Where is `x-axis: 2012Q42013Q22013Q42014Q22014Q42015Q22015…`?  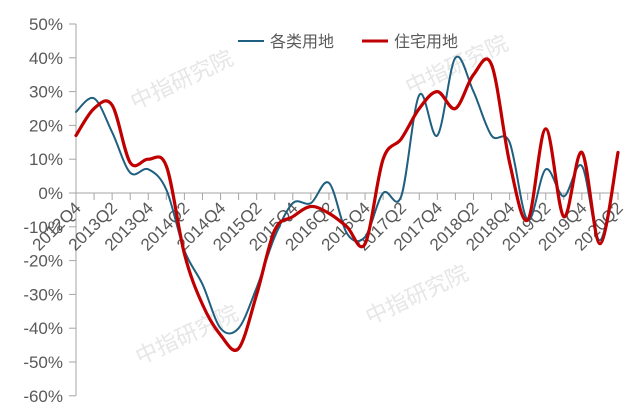
x-axis: 2012Q42013Q22013Q42014Q22014Q42015Q22015… is located at coordinates (328, 223).